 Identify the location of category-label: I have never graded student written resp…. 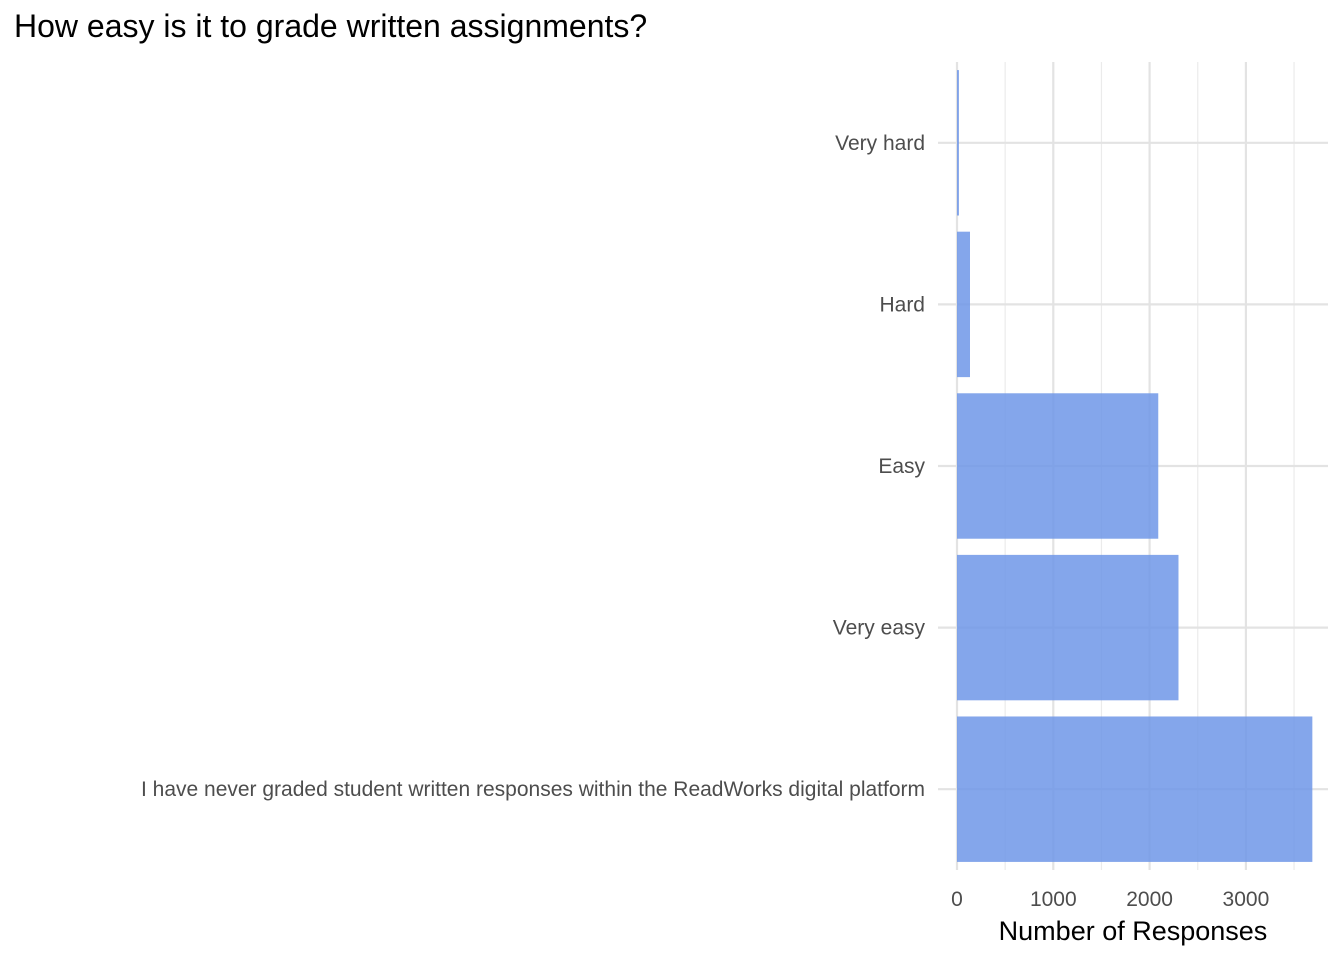
(533, 789).